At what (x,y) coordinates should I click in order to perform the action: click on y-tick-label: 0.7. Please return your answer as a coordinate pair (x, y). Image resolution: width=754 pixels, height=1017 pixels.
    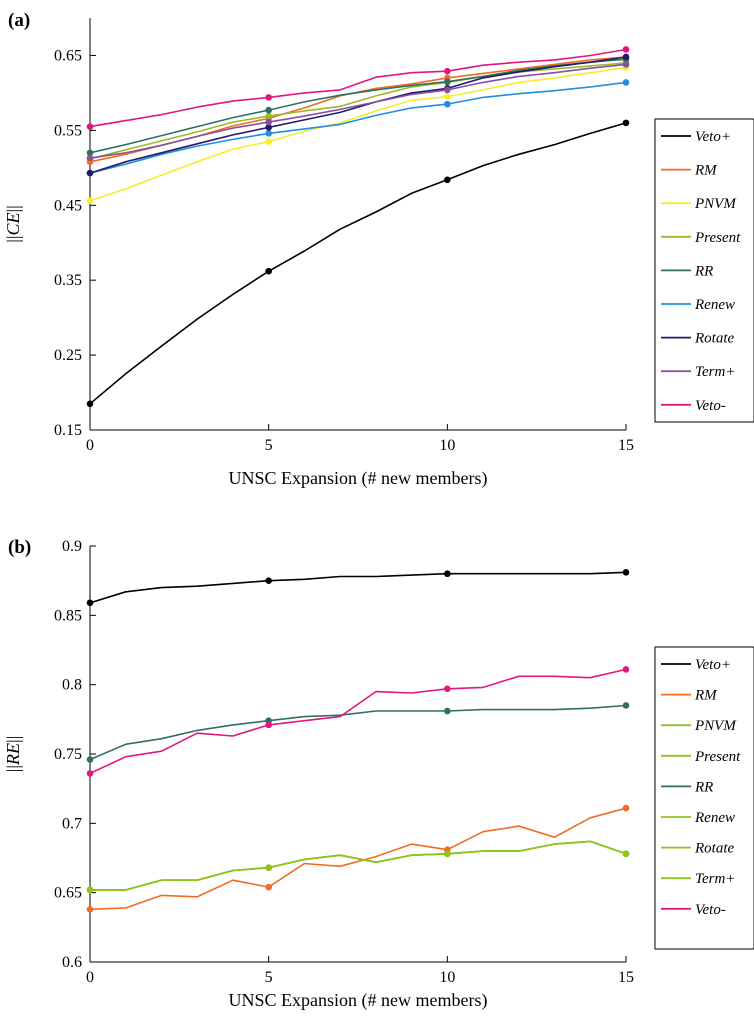
    Looking at the image, I should click on (72, 823).